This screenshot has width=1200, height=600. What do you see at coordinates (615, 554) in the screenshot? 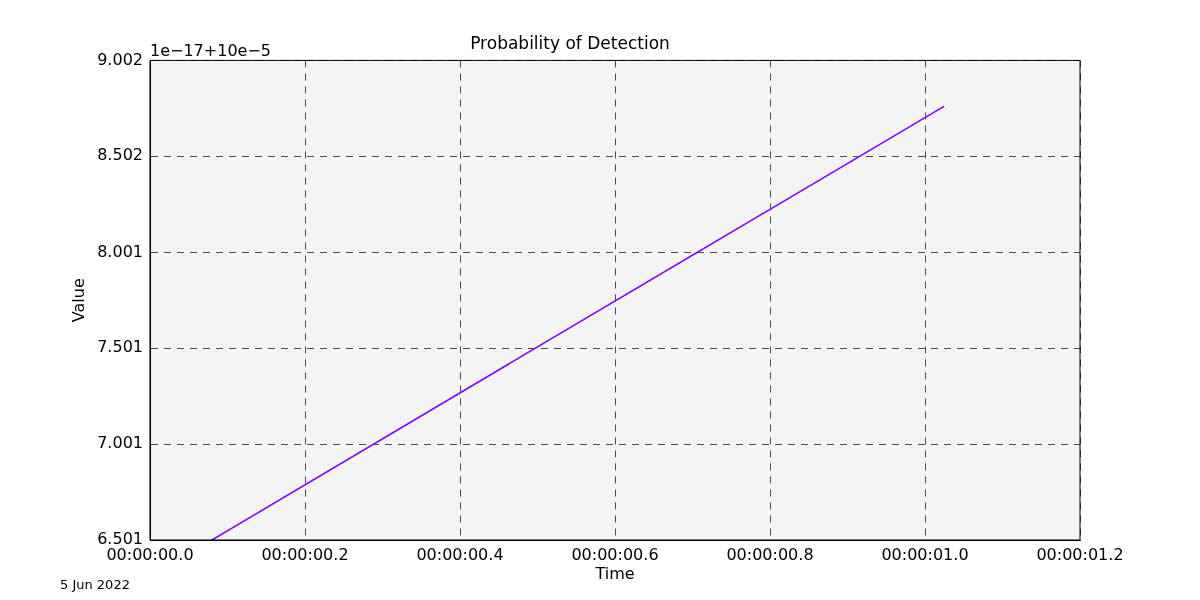
I see `x-tick-label: 00:00:00.6` at bounding box center [615, 554].